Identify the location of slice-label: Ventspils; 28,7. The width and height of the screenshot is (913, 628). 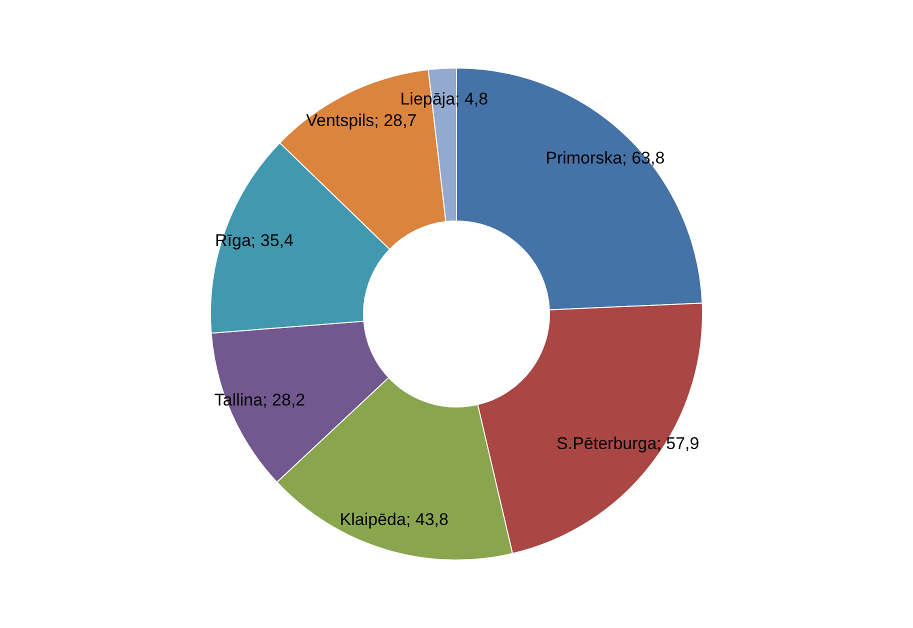
(361, 120).